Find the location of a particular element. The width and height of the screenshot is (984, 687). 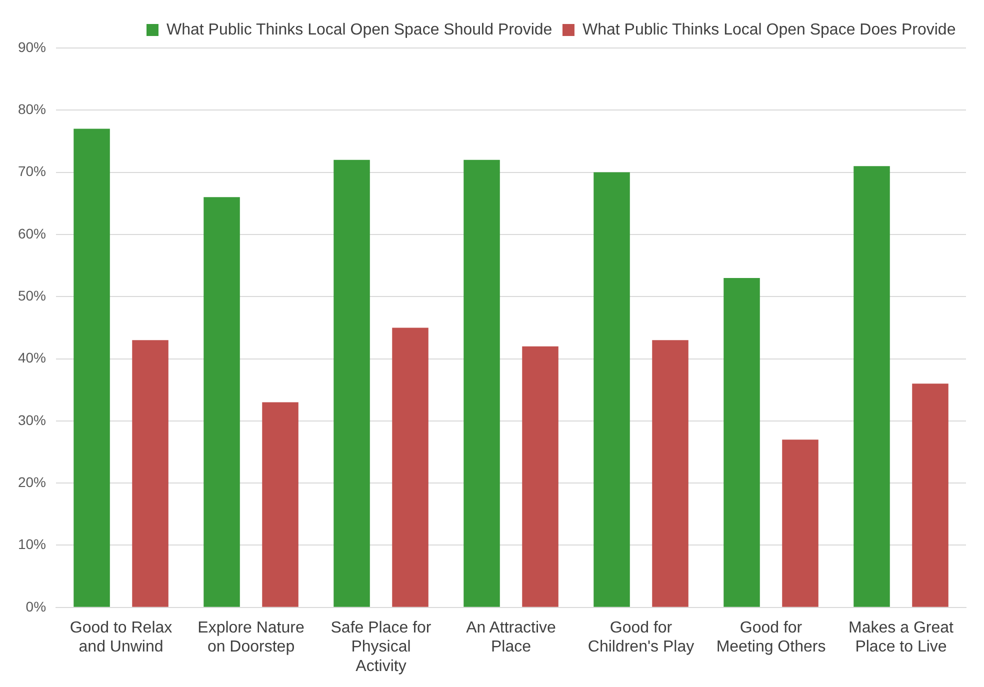

y-tick-label: 10% is located at coordinates (32, 544).